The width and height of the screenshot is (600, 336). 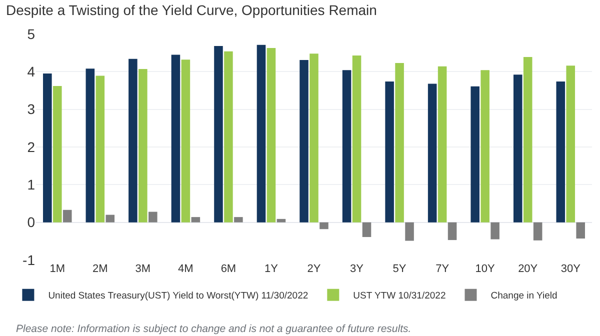 What do you see at coordinates (100, 269) in the screenshot?
I see `x-tick-label: 2M` at bounding box center [100, 269].